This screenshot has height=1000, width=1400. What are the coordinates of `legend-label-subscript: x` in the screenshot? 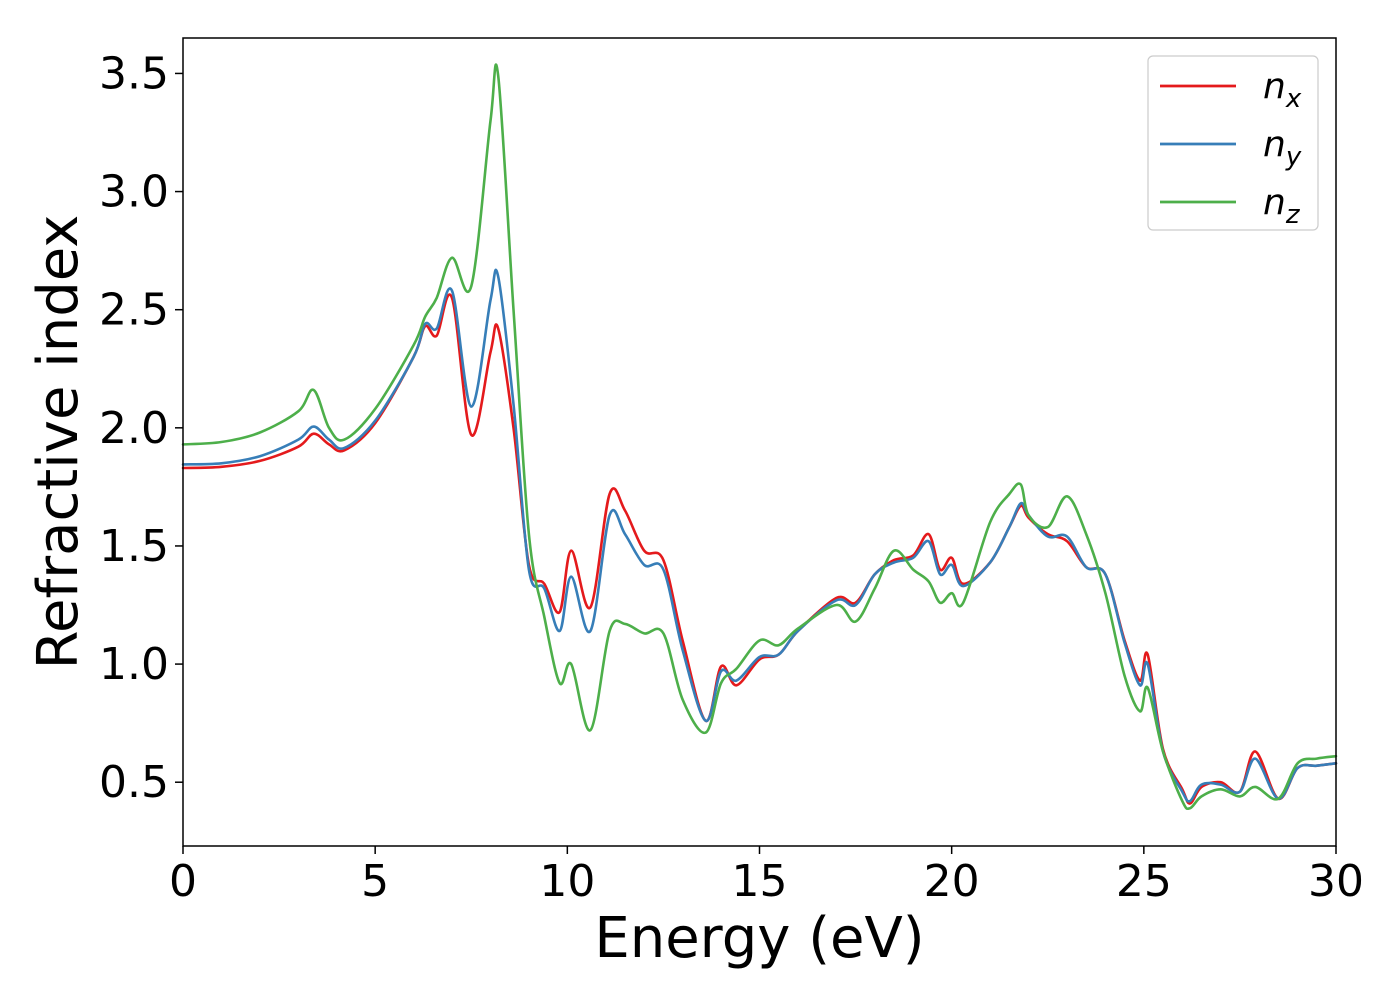 It's located at (1293, 99).